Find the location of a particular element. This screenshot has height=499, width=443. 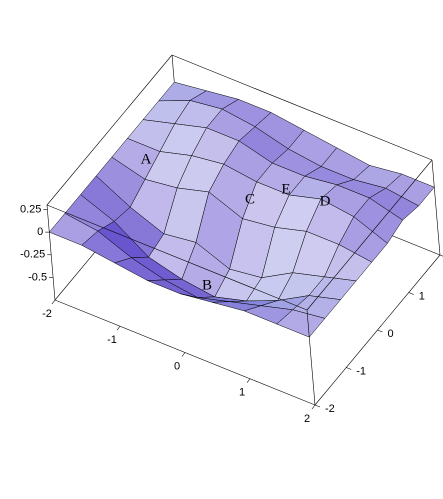

x-tick-label: -1 is located at coordinates (112, 340).